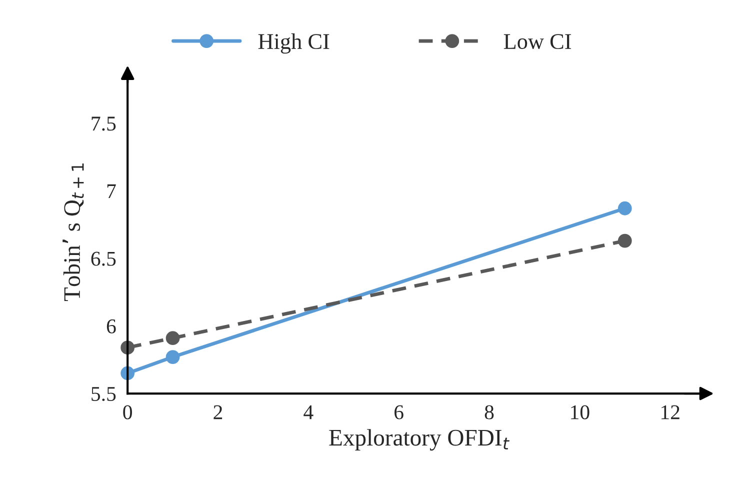 Image resolution: width=729 pixels, height=477 pixels. What do you see at coordinates (399, 412) in the screenshot?
I see `x-tick-label: 6` at bounding box center [399, 412].